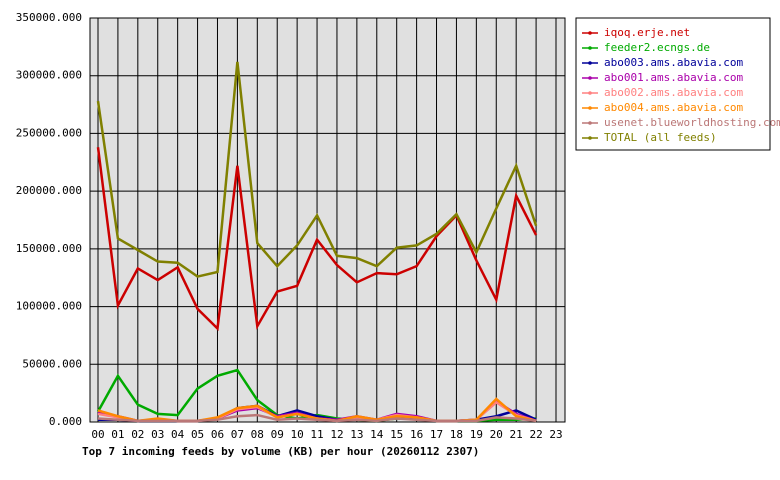 Image resolution: width=780 pixels, height=480 pixels. What do you see at coordinates (516, 434) in the screenshot?
I see `x-tick-label: 21` at bounding box center [516, 434].